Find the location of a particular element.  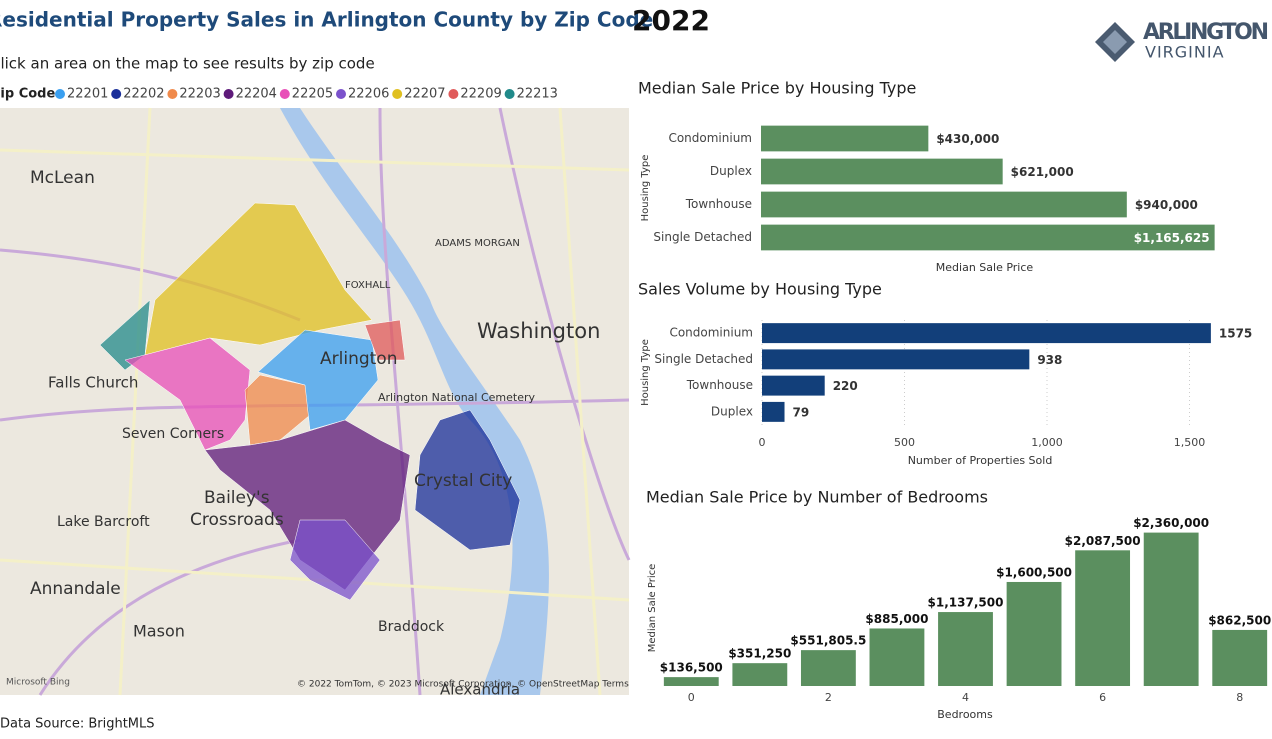

value-label: 79 is located at coordinates (801, 412).